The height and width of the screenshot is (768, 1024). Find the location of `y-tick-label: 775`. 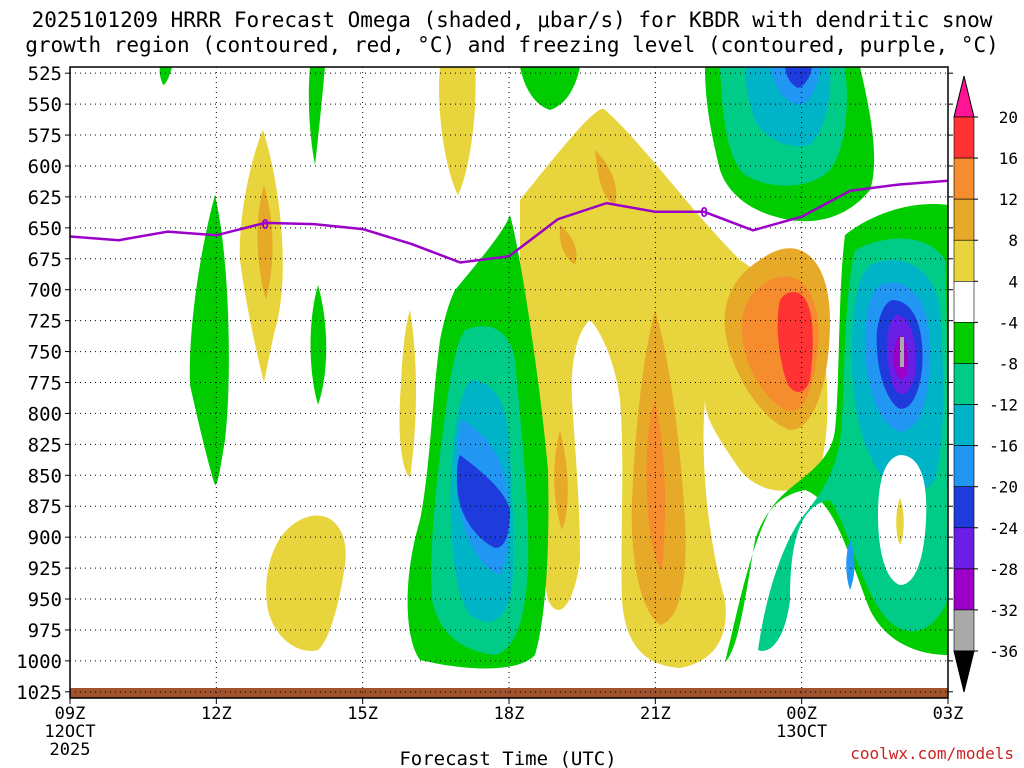

y-tick-label: 775 is located at coordinates (45, 384).